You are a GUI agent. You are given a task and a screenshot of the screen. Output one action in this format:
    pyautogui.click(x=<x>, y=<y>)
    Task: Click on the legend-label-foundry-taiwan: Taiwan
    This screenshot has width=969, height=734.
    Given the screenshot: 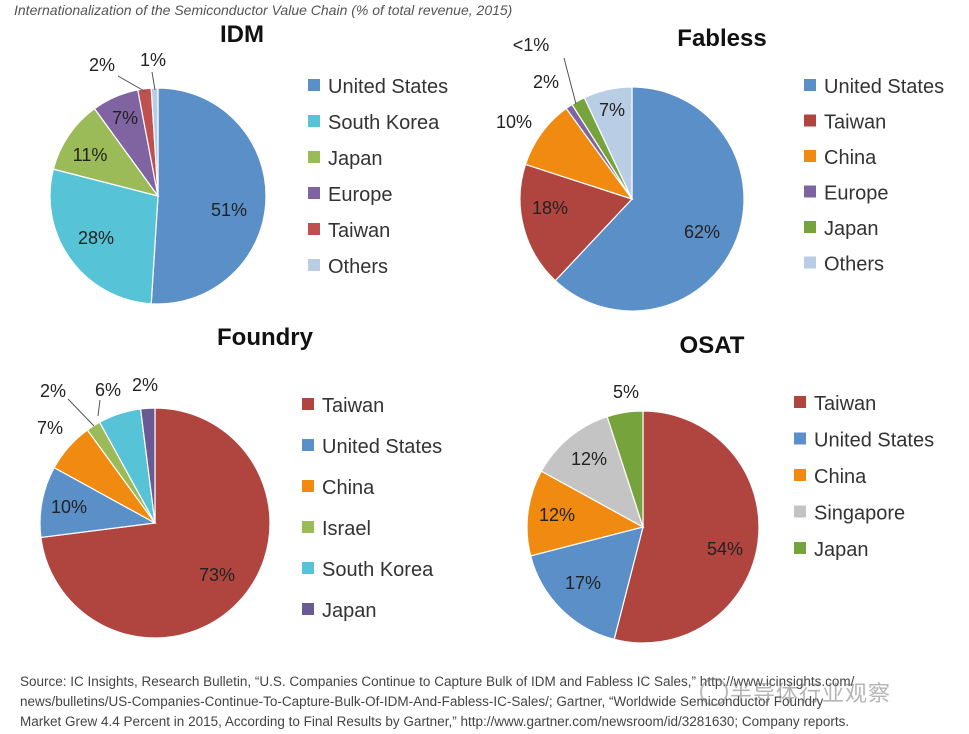 What is the action you would take?
    pyautogui.click(x=353, y=406)
    